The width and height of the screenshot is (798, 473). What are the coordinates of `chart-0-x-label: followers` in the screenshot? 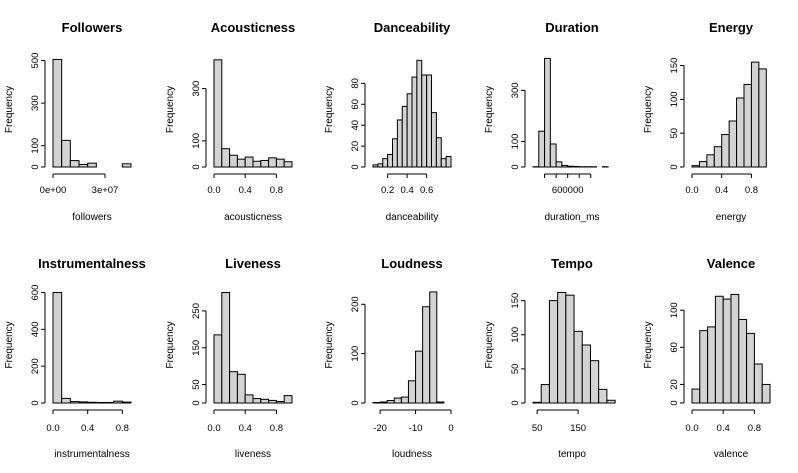 It's located at (91, 217).